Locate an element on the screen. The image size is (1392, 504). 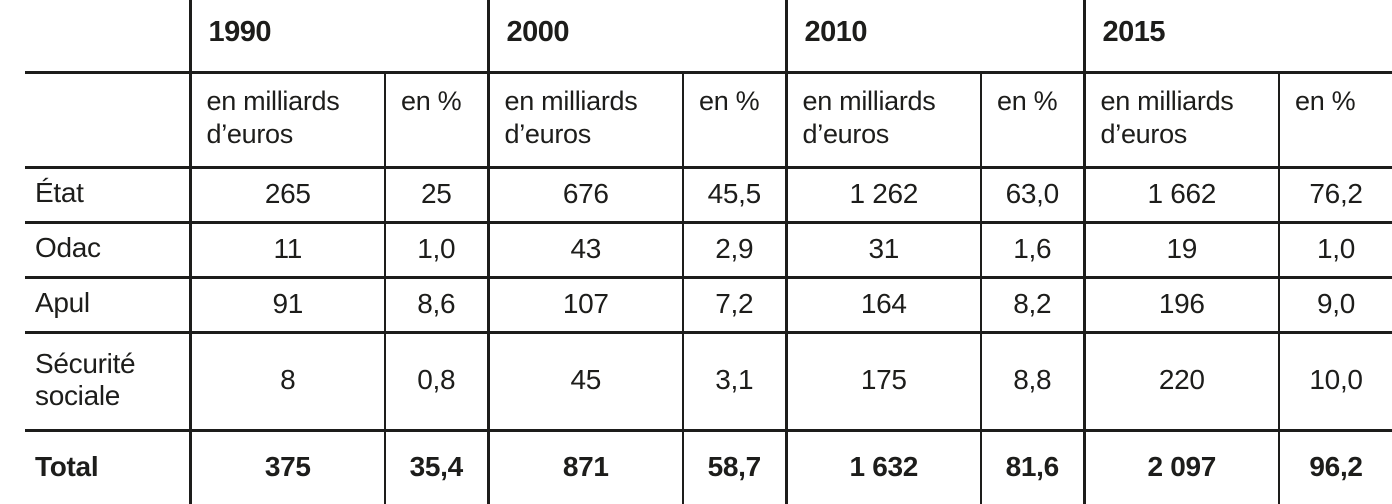
table-cell: 9,0 is located at coordinates (1335, 305).